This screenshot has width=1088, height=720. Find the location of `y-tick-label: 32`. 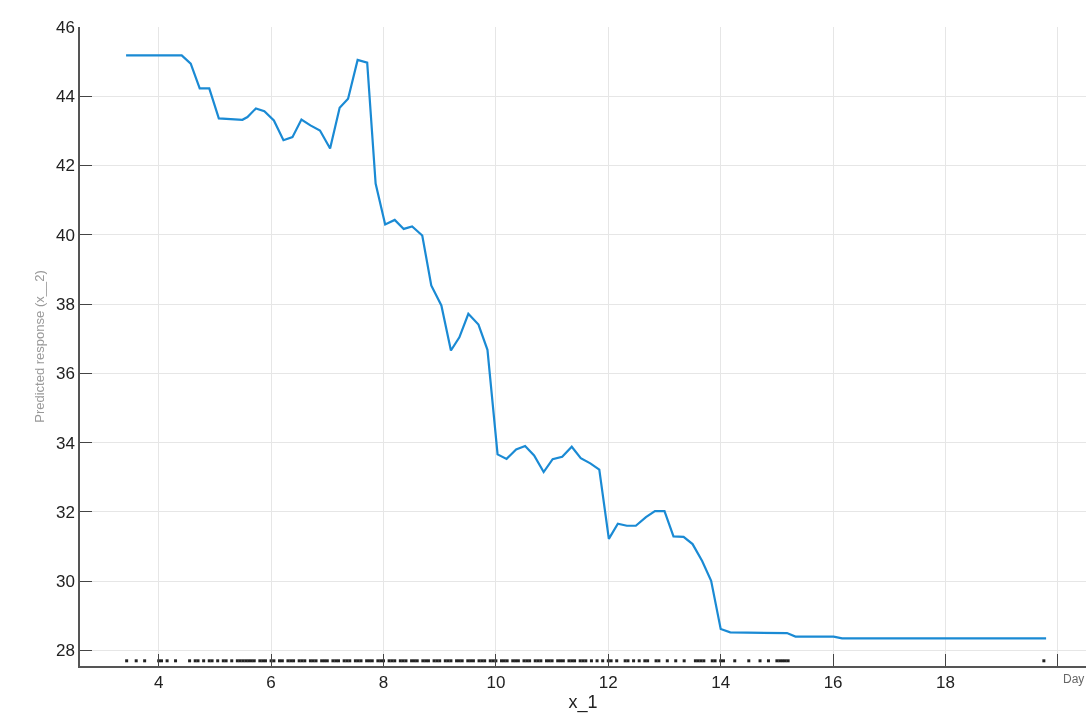

y-tick-label: 32 is located at coordinates (65, 512).